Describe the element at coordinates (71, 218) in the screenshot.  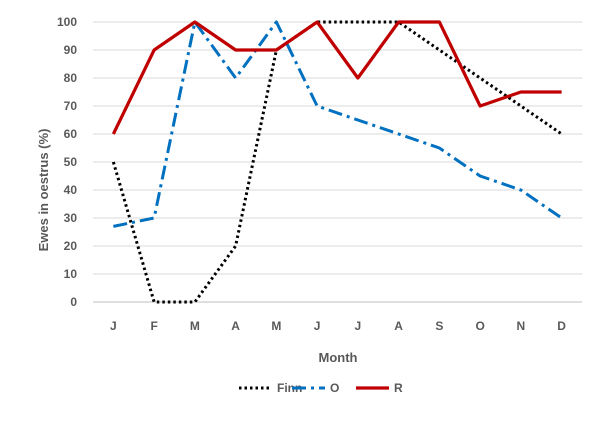
I see `y-tick-label: 30` at that location.